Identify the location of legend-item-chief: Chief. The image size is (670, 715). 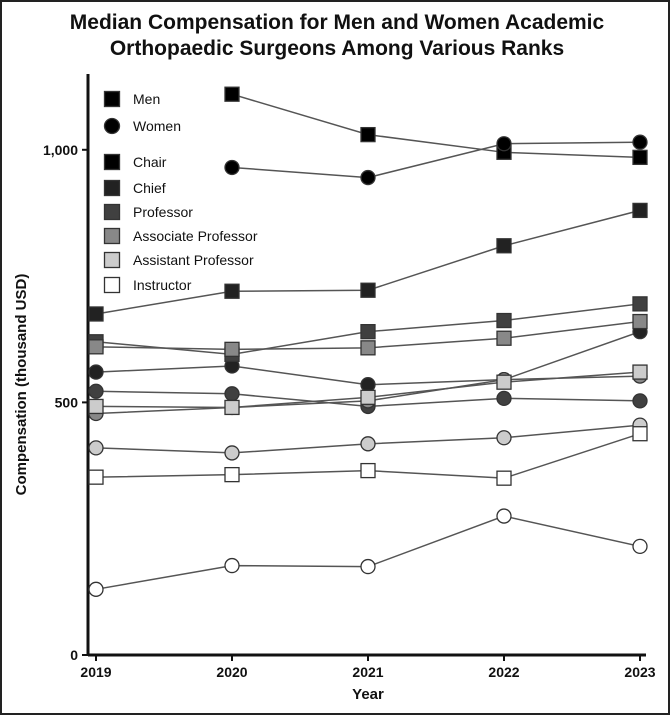
(134, 188).